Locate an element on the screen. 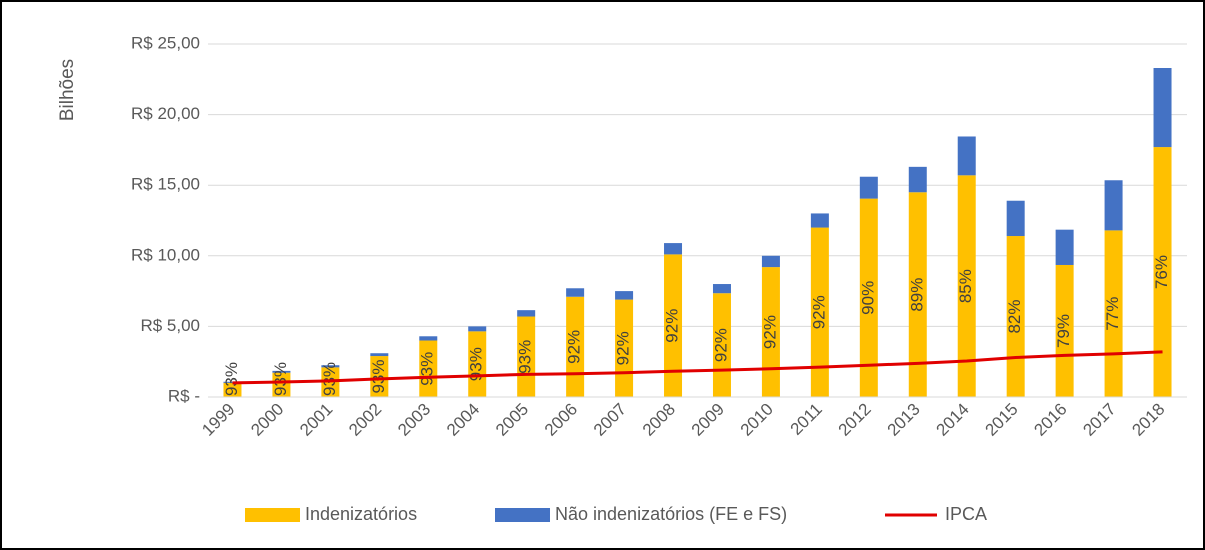 Image resolution: width=1205 pixels, height=550 pixels. legend-label: Não indenizatórios (FE e FS) is located at coordinates (671, 514).